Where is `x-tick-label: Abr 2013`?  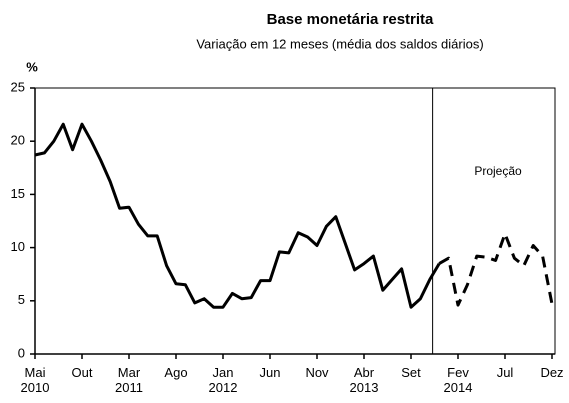 x-tick-label: Abr 2013 is located at coordinates (364, 380).